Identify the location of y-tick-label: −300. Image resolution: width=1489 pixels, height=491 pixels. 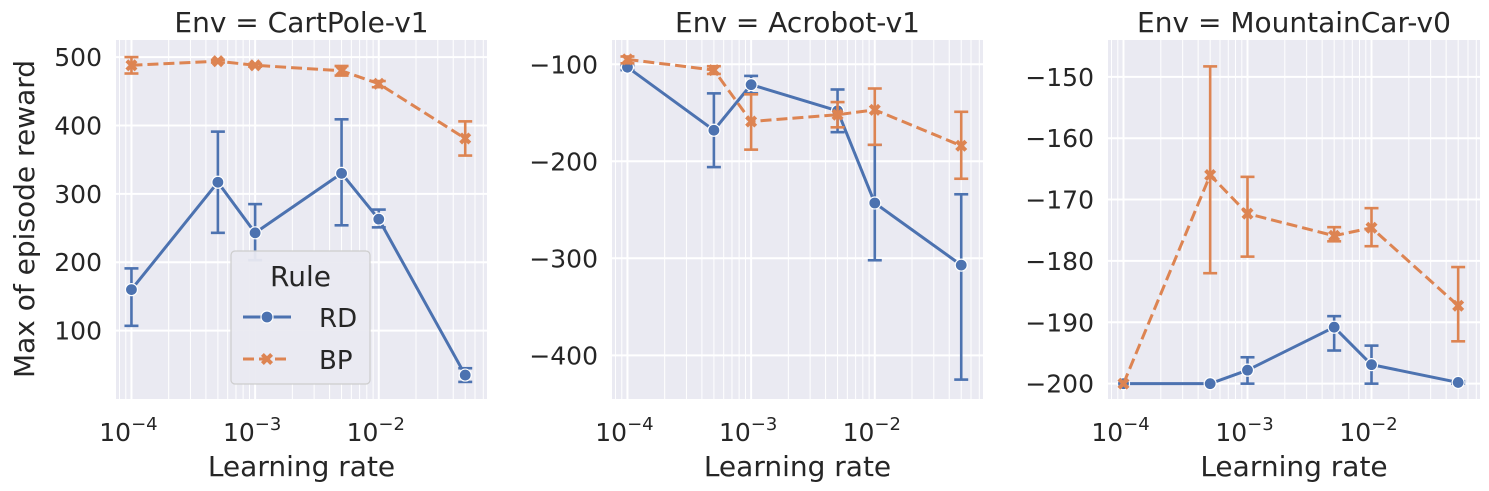
(563, 258).